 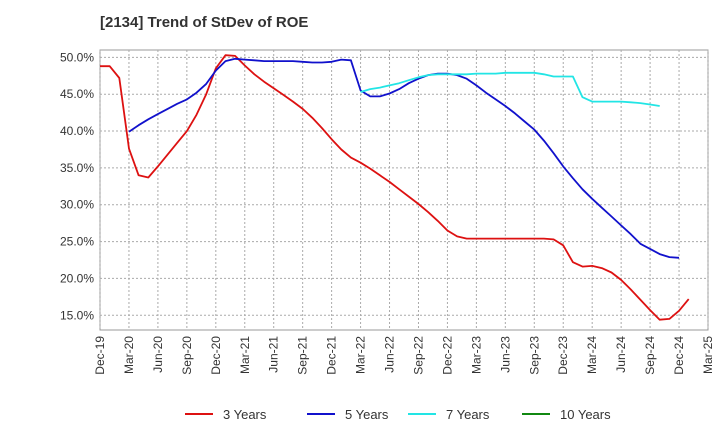 I want to click on x-tick-label: Jun-23, so click(x=505, y=354).